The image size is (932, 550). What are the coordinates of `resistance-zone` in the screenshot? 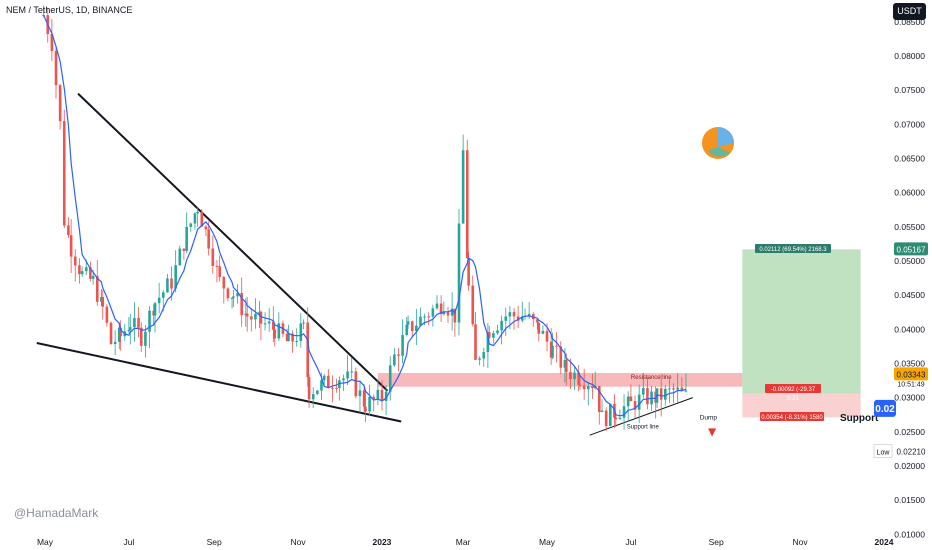 It's located at (560, 380).